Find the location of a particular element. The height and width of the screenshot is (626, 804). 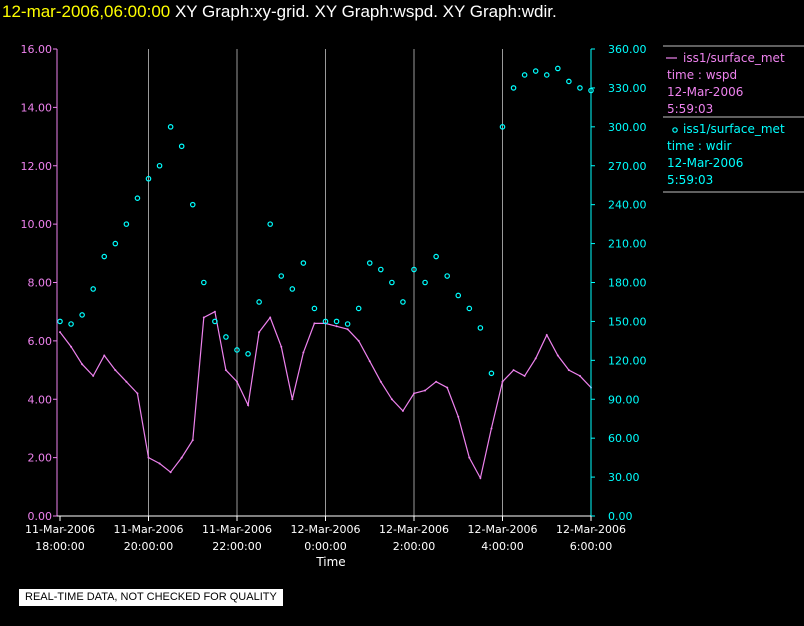

x-tick-label-time: 6:00:00 is located at coordinates (591, 546).